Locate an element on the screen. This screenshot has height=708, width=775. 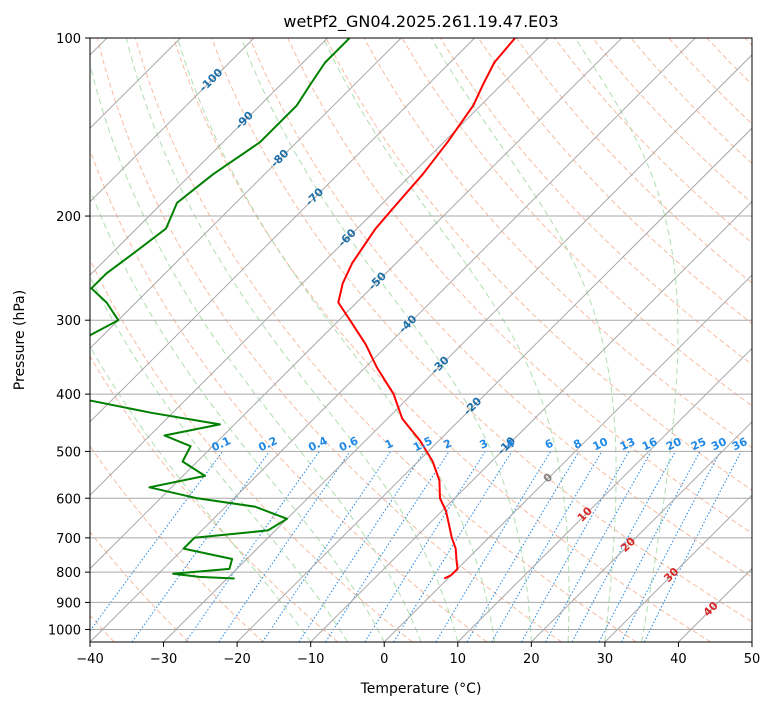
x-tick-label: −20 is located at coordinates (236, 659).